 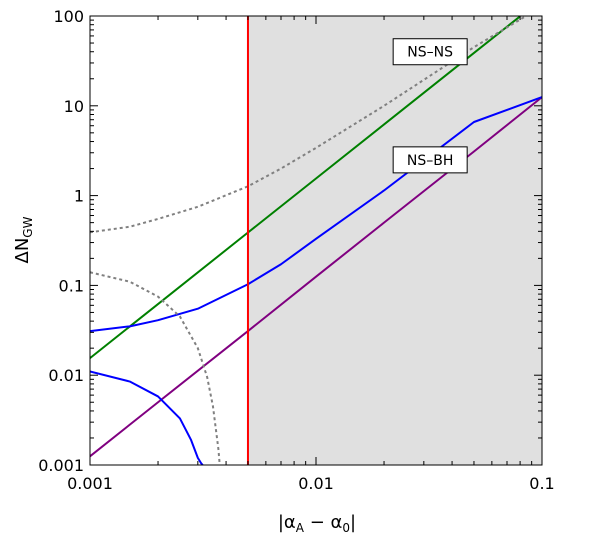 I want to click on annotation-box: NS–NS, so click(x=430, y=52).